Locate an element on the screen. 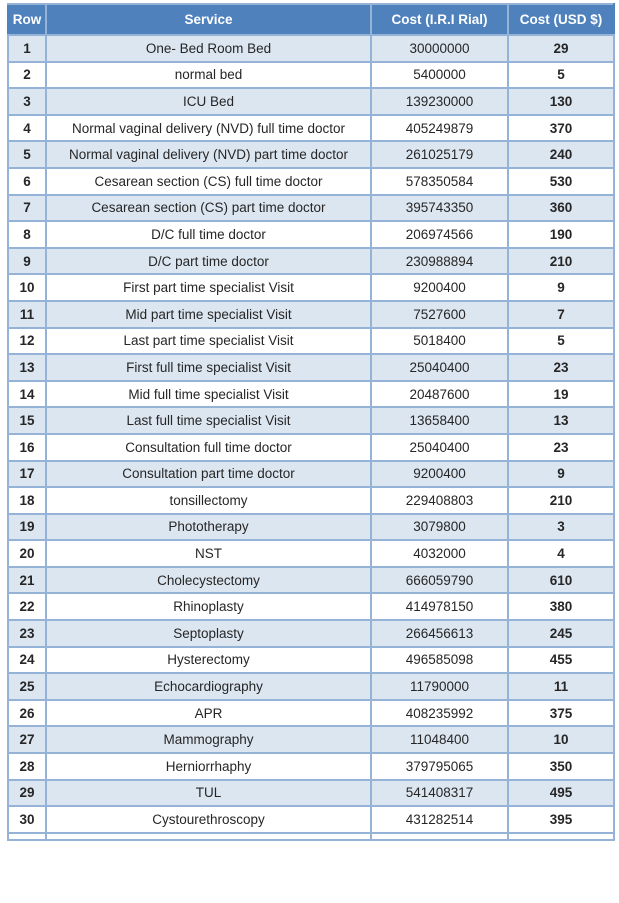 The height and width of the screenshot is (903, 619). row-number-cell: 27 is located at coordinates (27, 740).